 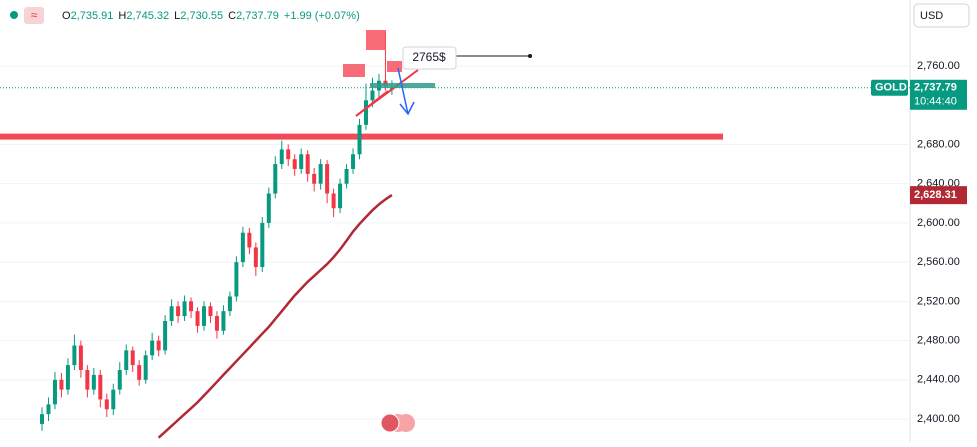 I want to click on arrow, so click(x=406, y=91).